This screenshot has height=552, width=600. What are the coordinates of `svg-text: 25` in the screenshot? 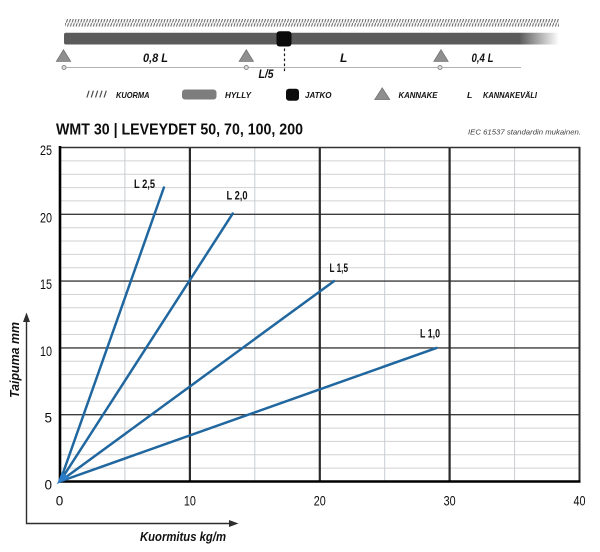 It's located at (46, 150).